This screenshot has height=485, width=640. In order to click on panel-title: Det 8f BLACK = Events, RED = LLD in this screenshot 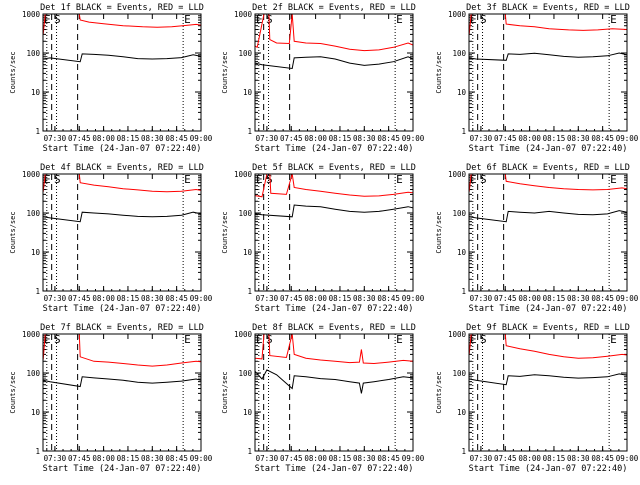, I will do `click(334, 328)`.